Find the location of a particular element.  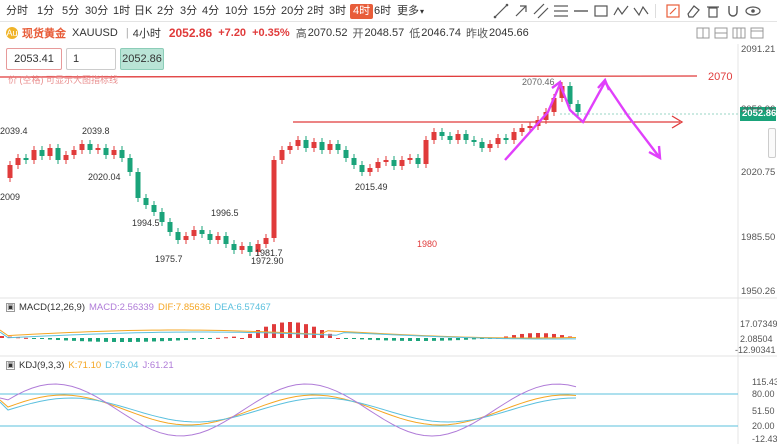

buy-price-box: 2052.86 is located at coordinates (142, 59).